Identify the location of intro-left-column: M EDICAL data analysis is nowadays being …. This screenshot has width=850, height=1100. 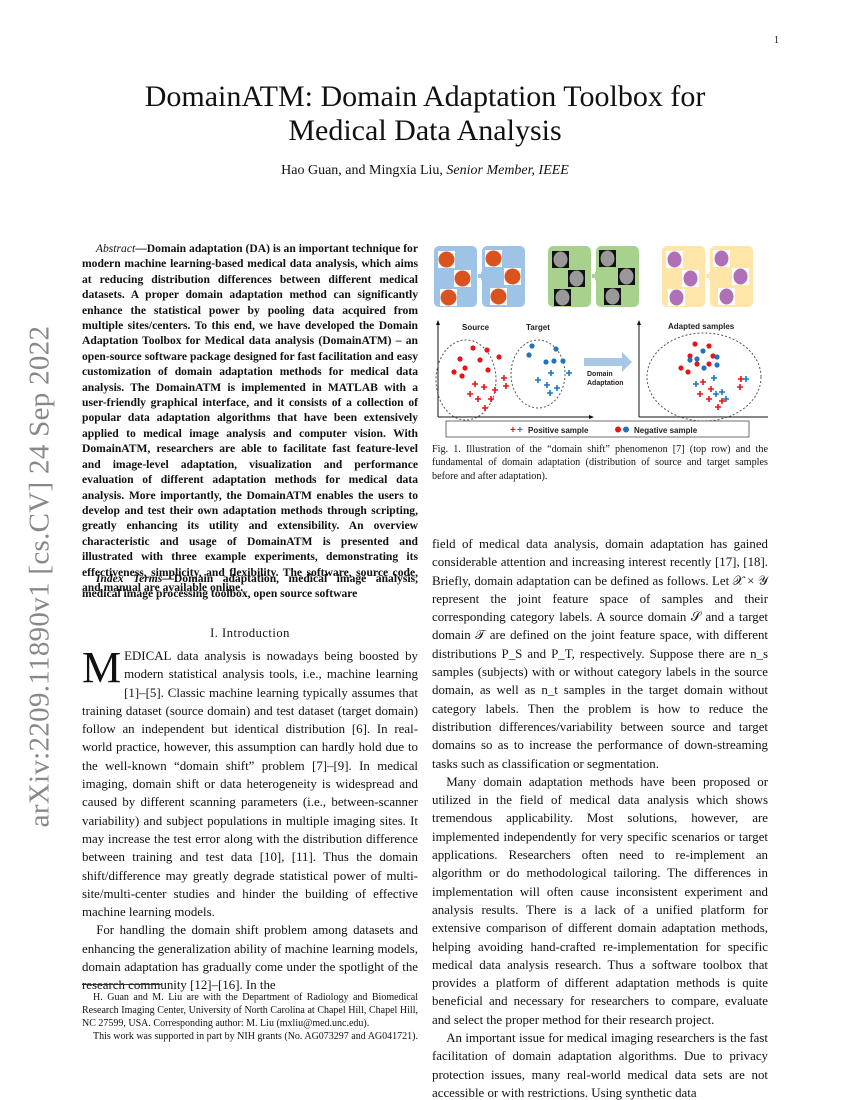
(250, 819).